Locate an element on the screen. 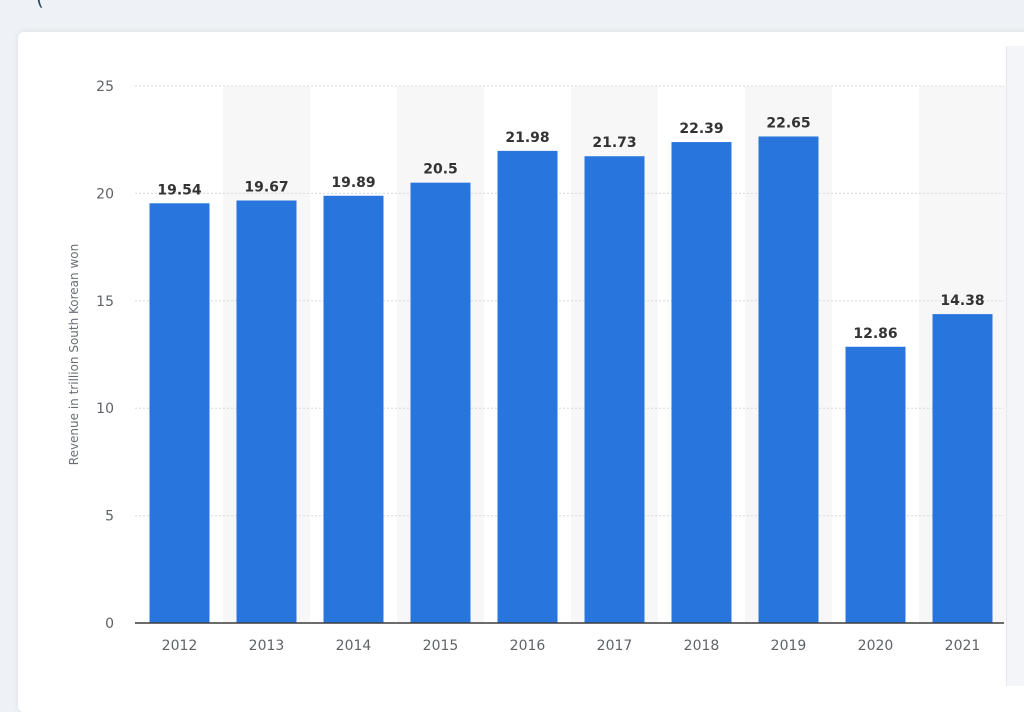 This screenshot has height=712, width=1024. value-label-2021: 14.38 is located at coordinates (962, 301).